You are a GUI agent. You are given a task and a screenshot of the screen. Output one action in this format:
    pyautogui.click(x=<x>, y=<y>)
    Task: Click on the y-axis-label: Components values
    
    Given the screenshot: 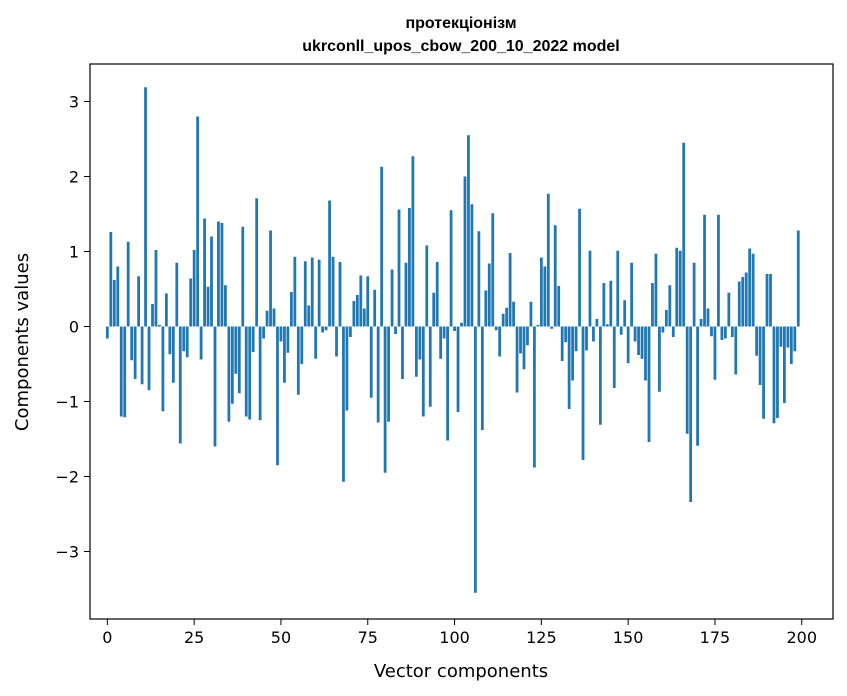 What is the action you would take?
    pyautogui.click(x=22, y=342)
    